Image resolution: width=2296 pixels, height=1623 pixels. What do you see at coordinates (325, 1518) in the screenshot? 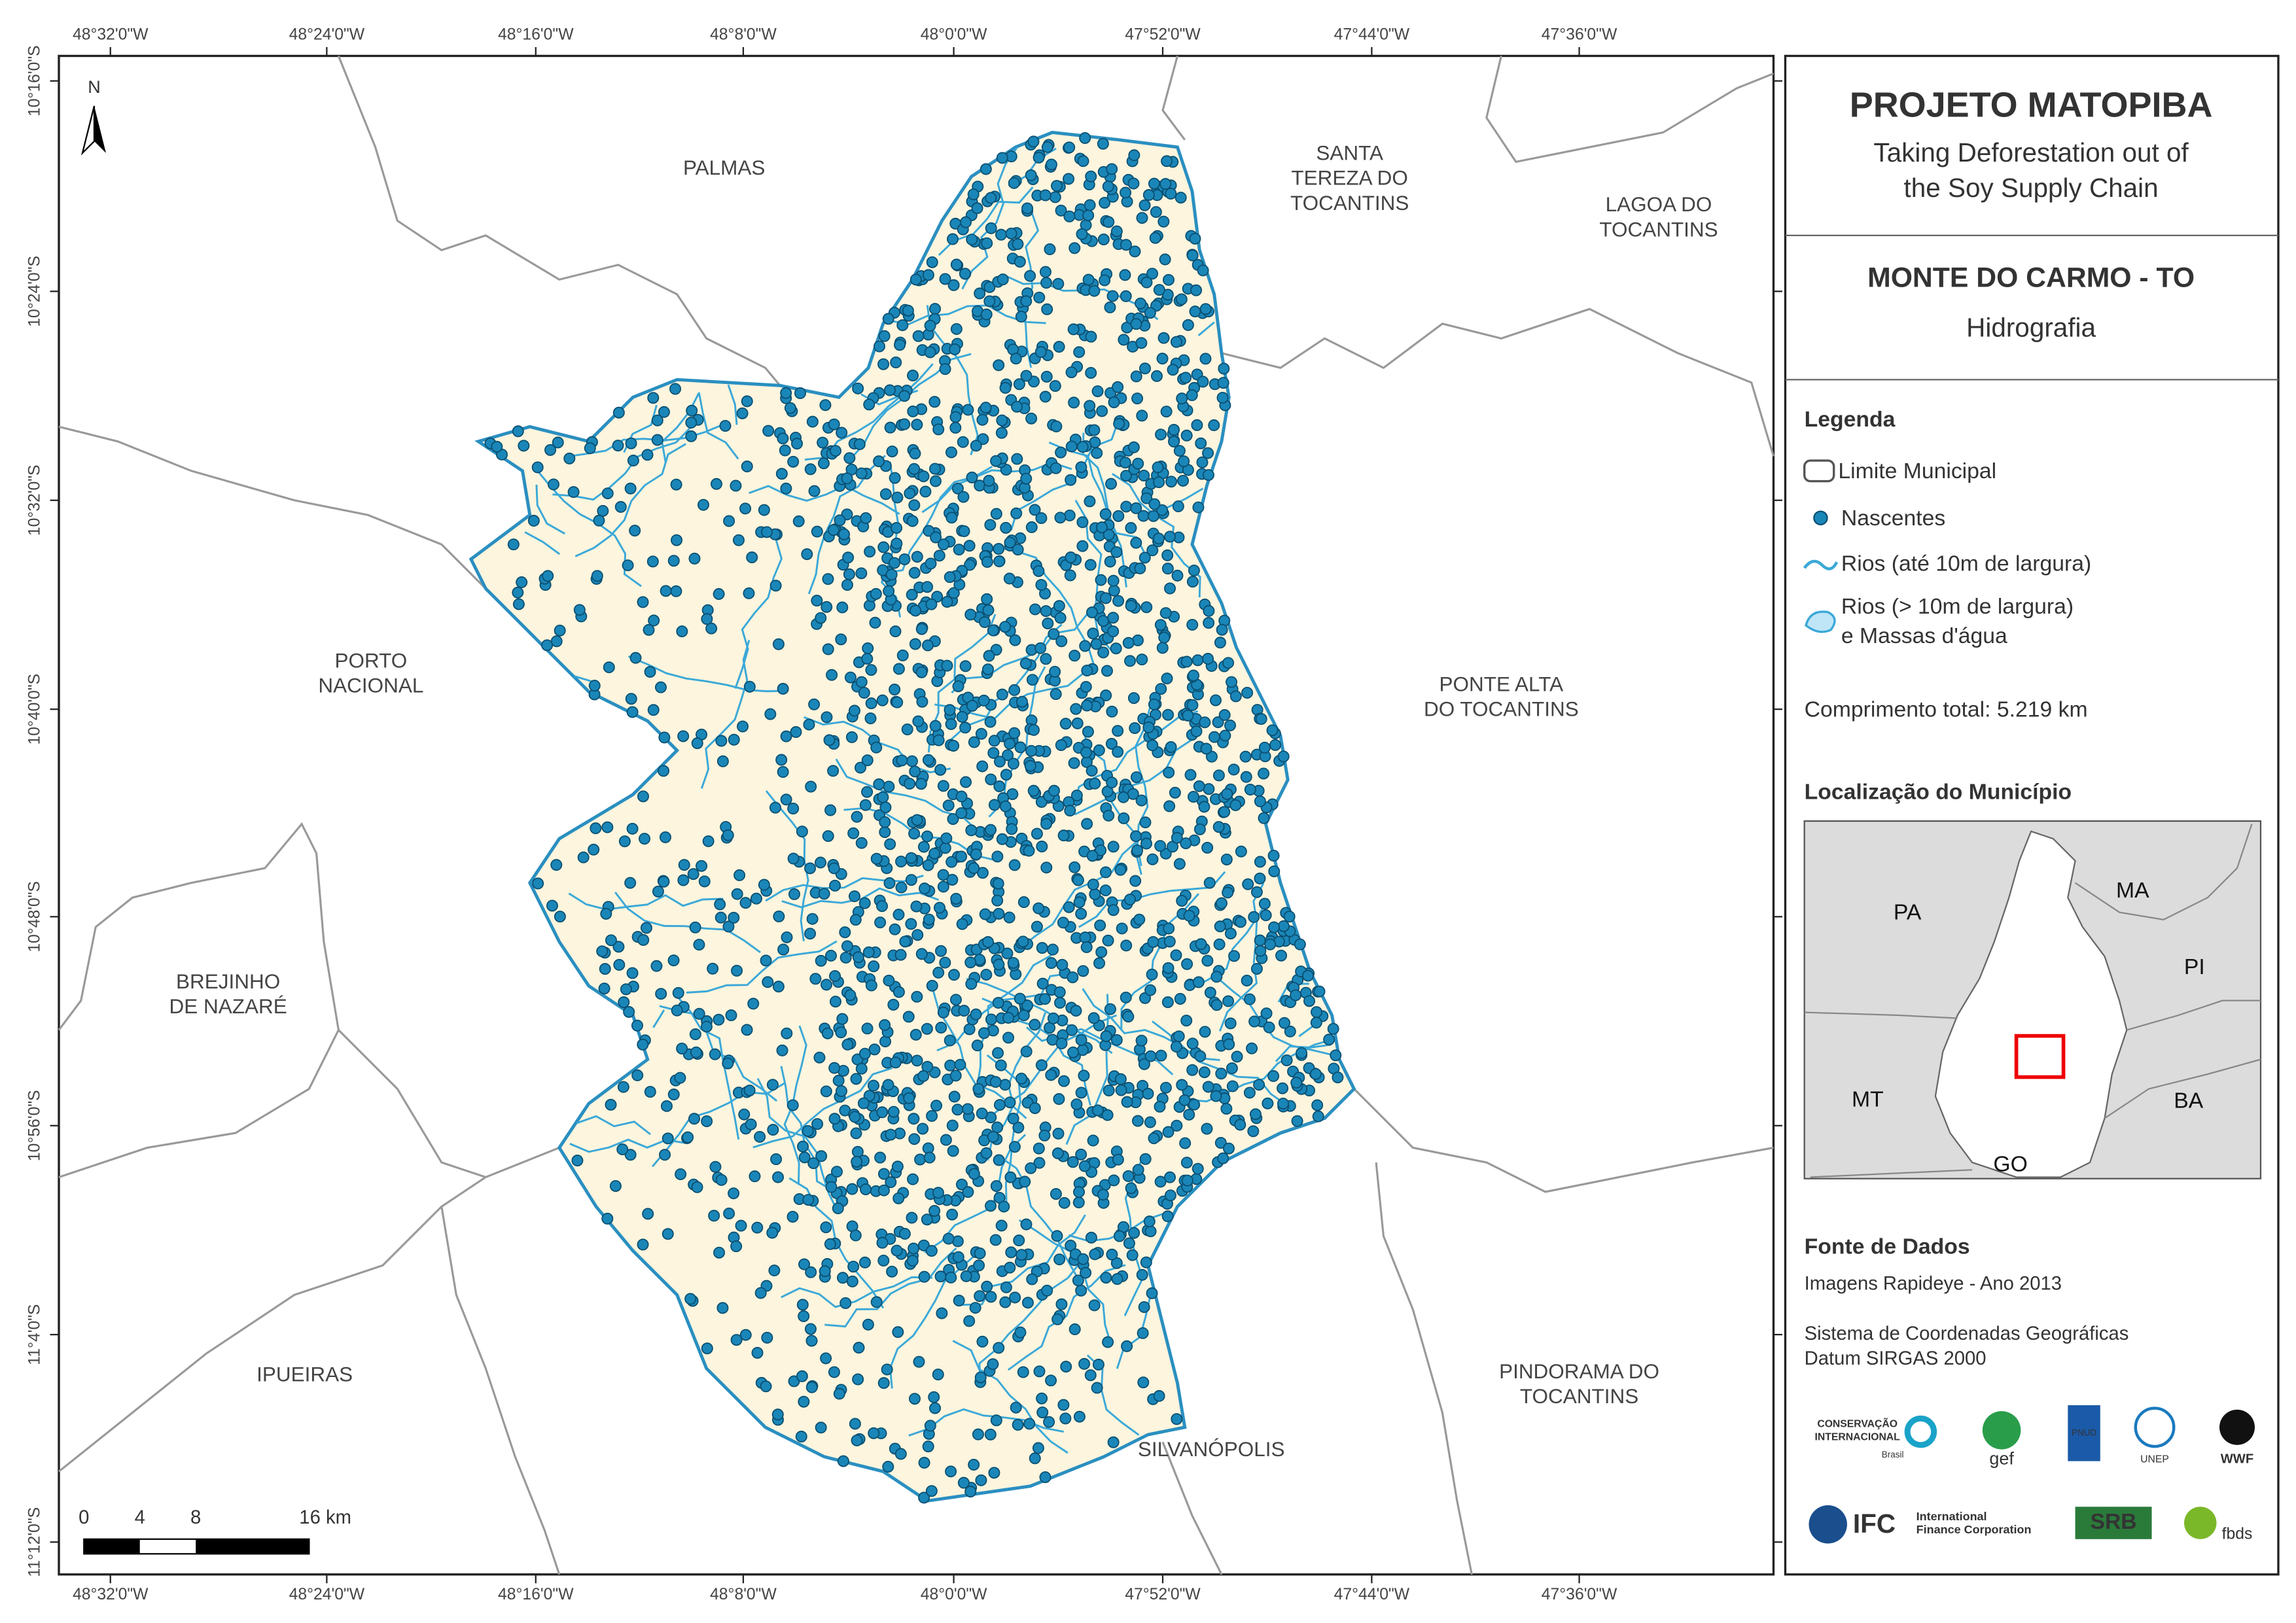
I see `scale-label: 16 km` at bounding box center [325, 1518].